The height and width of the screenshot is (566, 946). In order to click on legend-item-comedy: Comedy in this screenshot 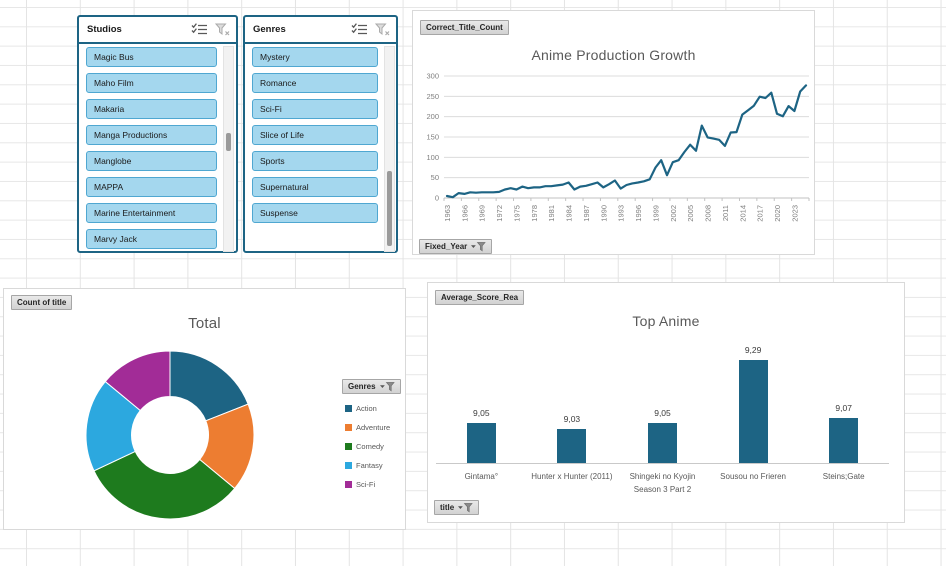, I will do `click(367, 446)`.